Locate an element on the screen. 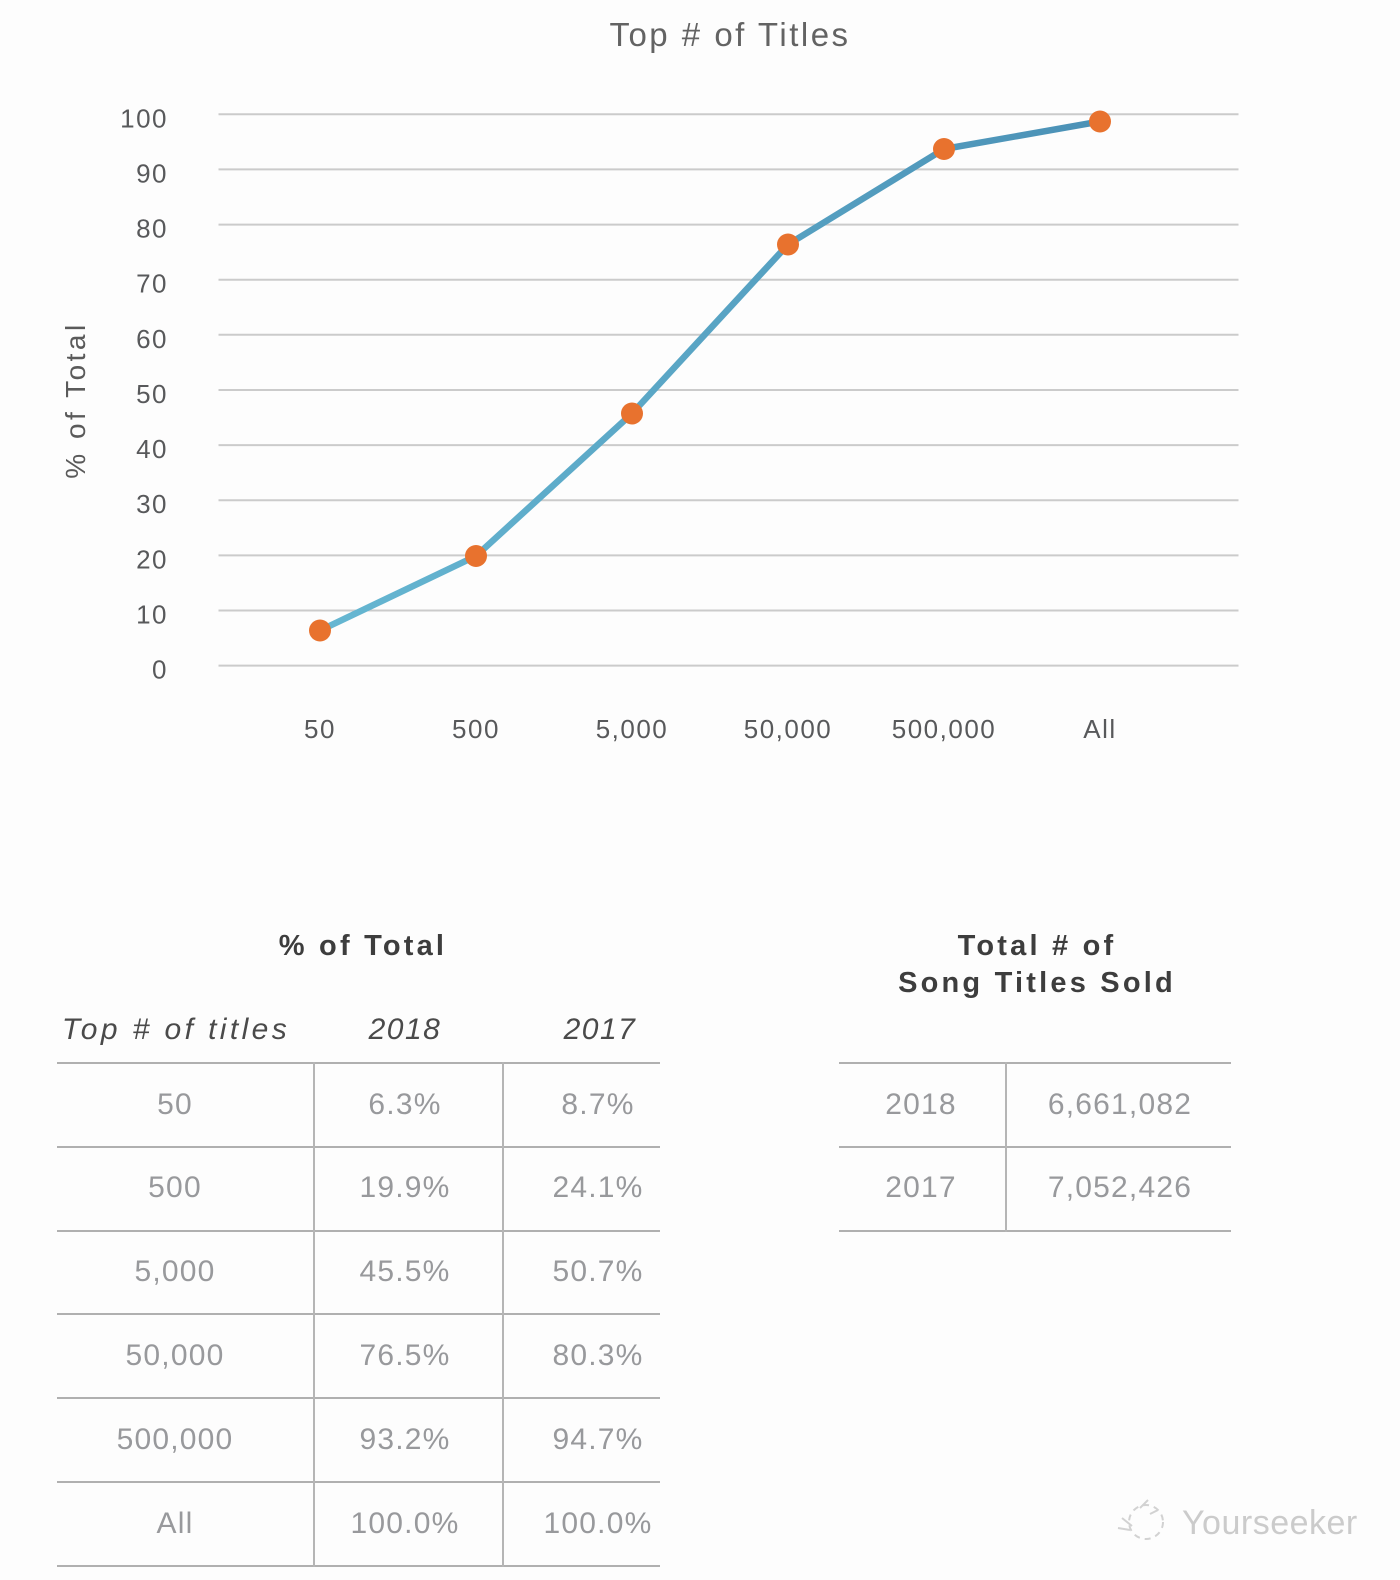  svg-text: Yourseeker is located at coordinates (1270, 1523).